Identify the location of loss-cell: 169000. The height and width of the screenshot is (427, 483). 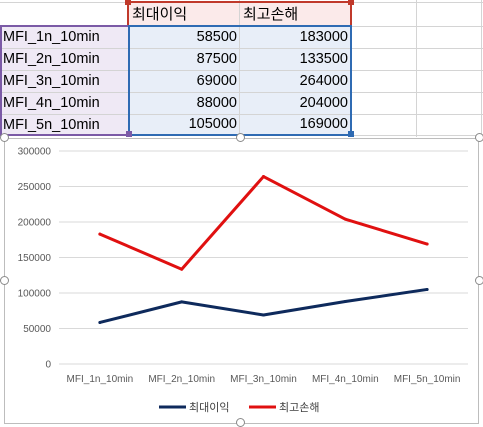
(323, 124).